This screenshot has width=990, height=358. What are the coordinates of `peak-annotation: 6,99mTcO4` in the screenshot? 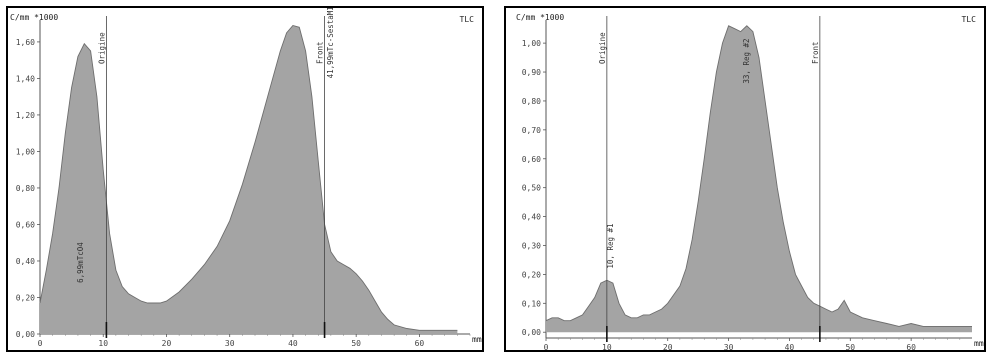 It's located at (80, 262).